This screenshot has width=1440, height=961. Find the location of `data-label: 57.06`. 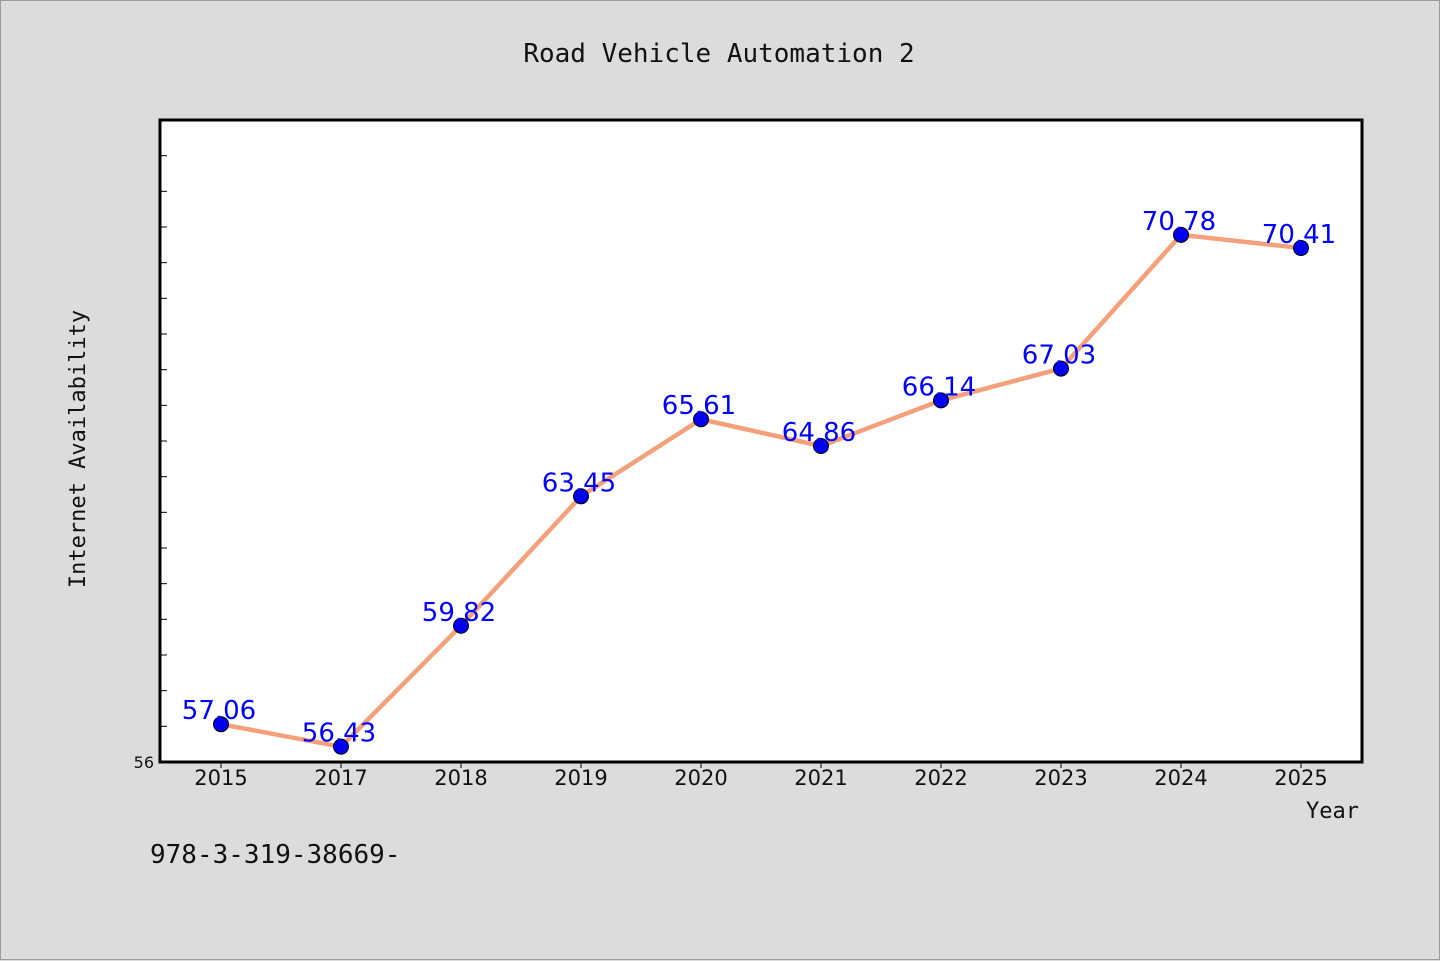

data-label: 57.06 is located at coordinates (219, 711).